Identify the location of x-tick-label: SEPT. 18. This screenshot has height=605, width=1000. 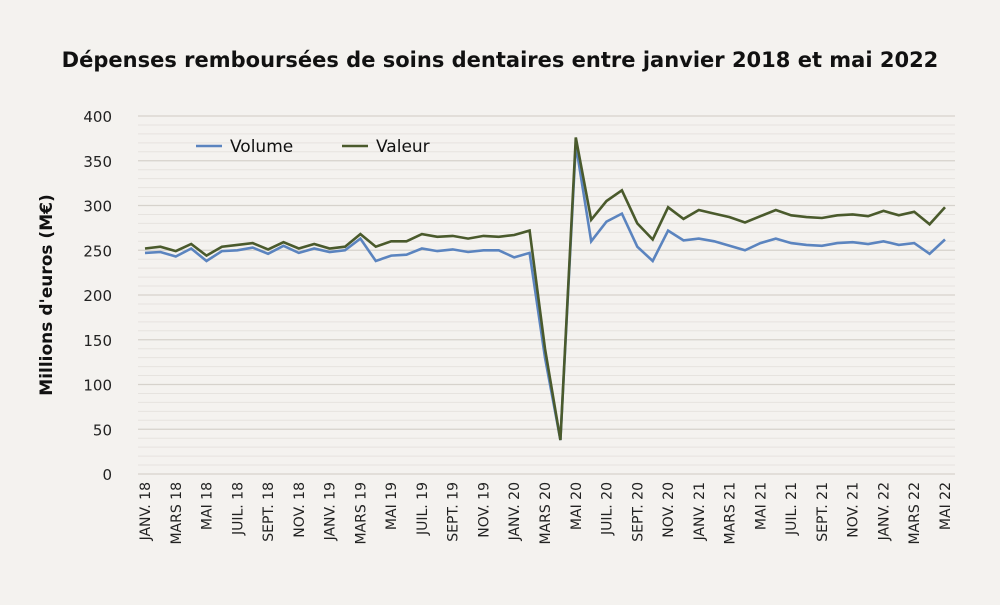
(269, 512).